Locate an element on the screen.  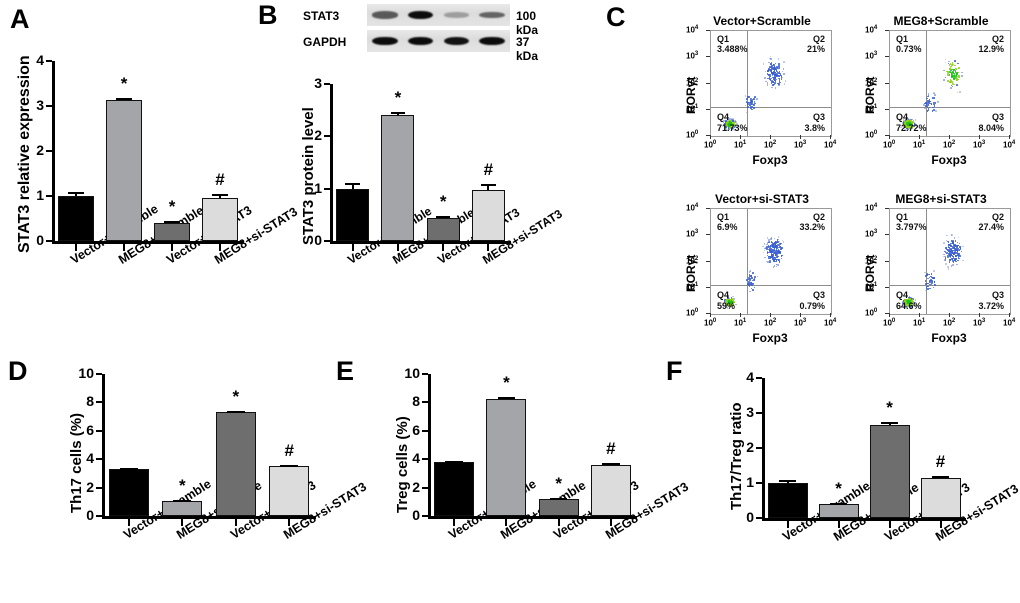
y-tick-label: 1 is located at coordinates (40, 195).